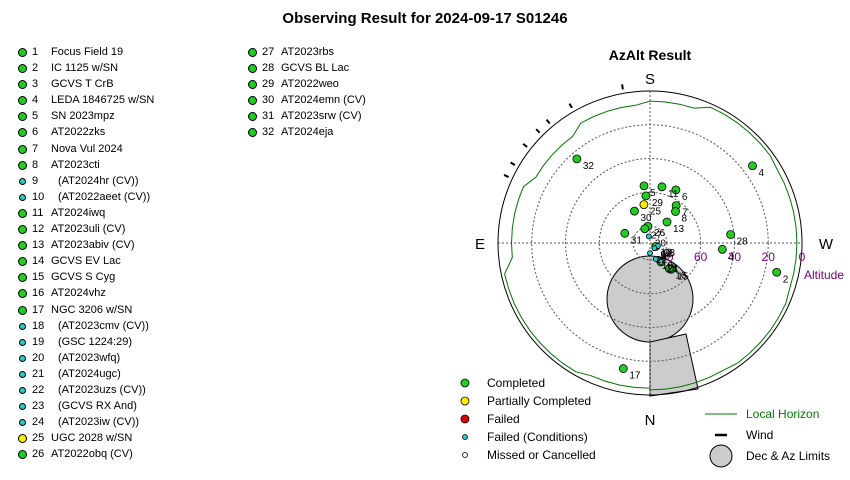 The width and height of the screenshot is (850, 480). I want to click on target-point-label: 8, so click(685, 218).